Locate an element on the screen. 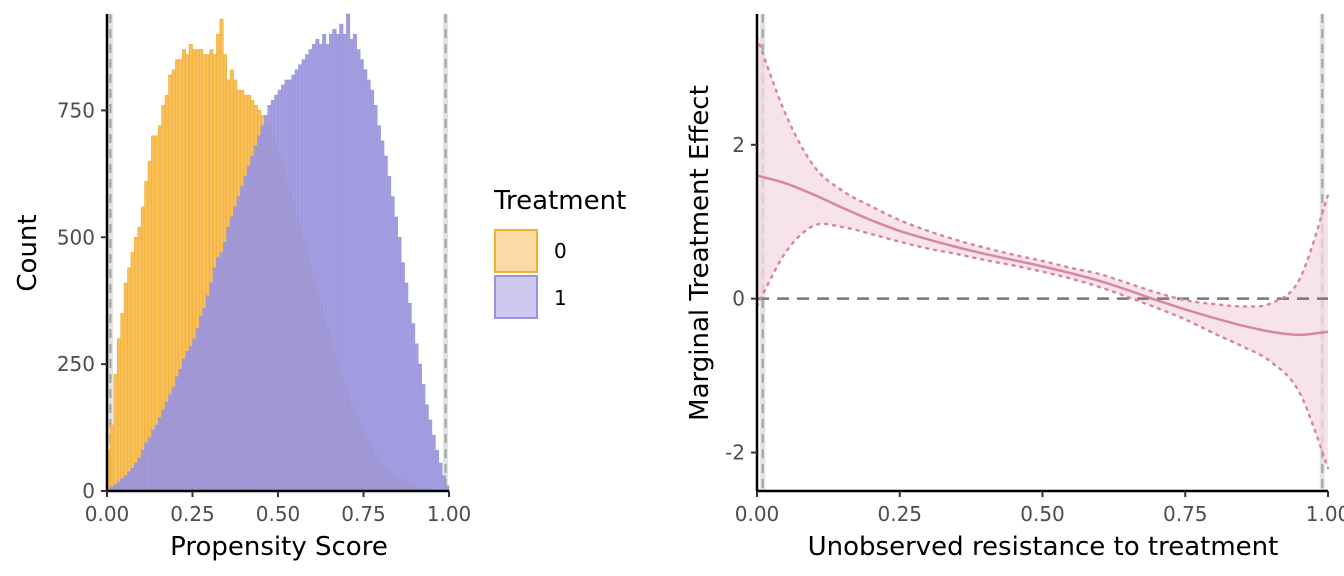 This screenshot has height=576, width=1344. legend: Treatment 0 1 is located at coordinates (559, 252).